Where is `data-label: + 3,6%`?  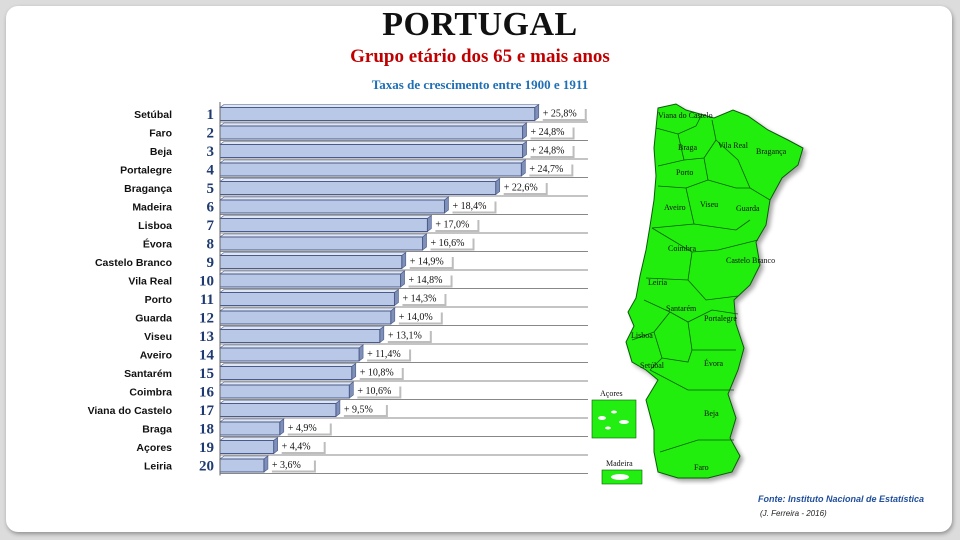
data-label: + 3,6% is located at coordinates (286, 465).